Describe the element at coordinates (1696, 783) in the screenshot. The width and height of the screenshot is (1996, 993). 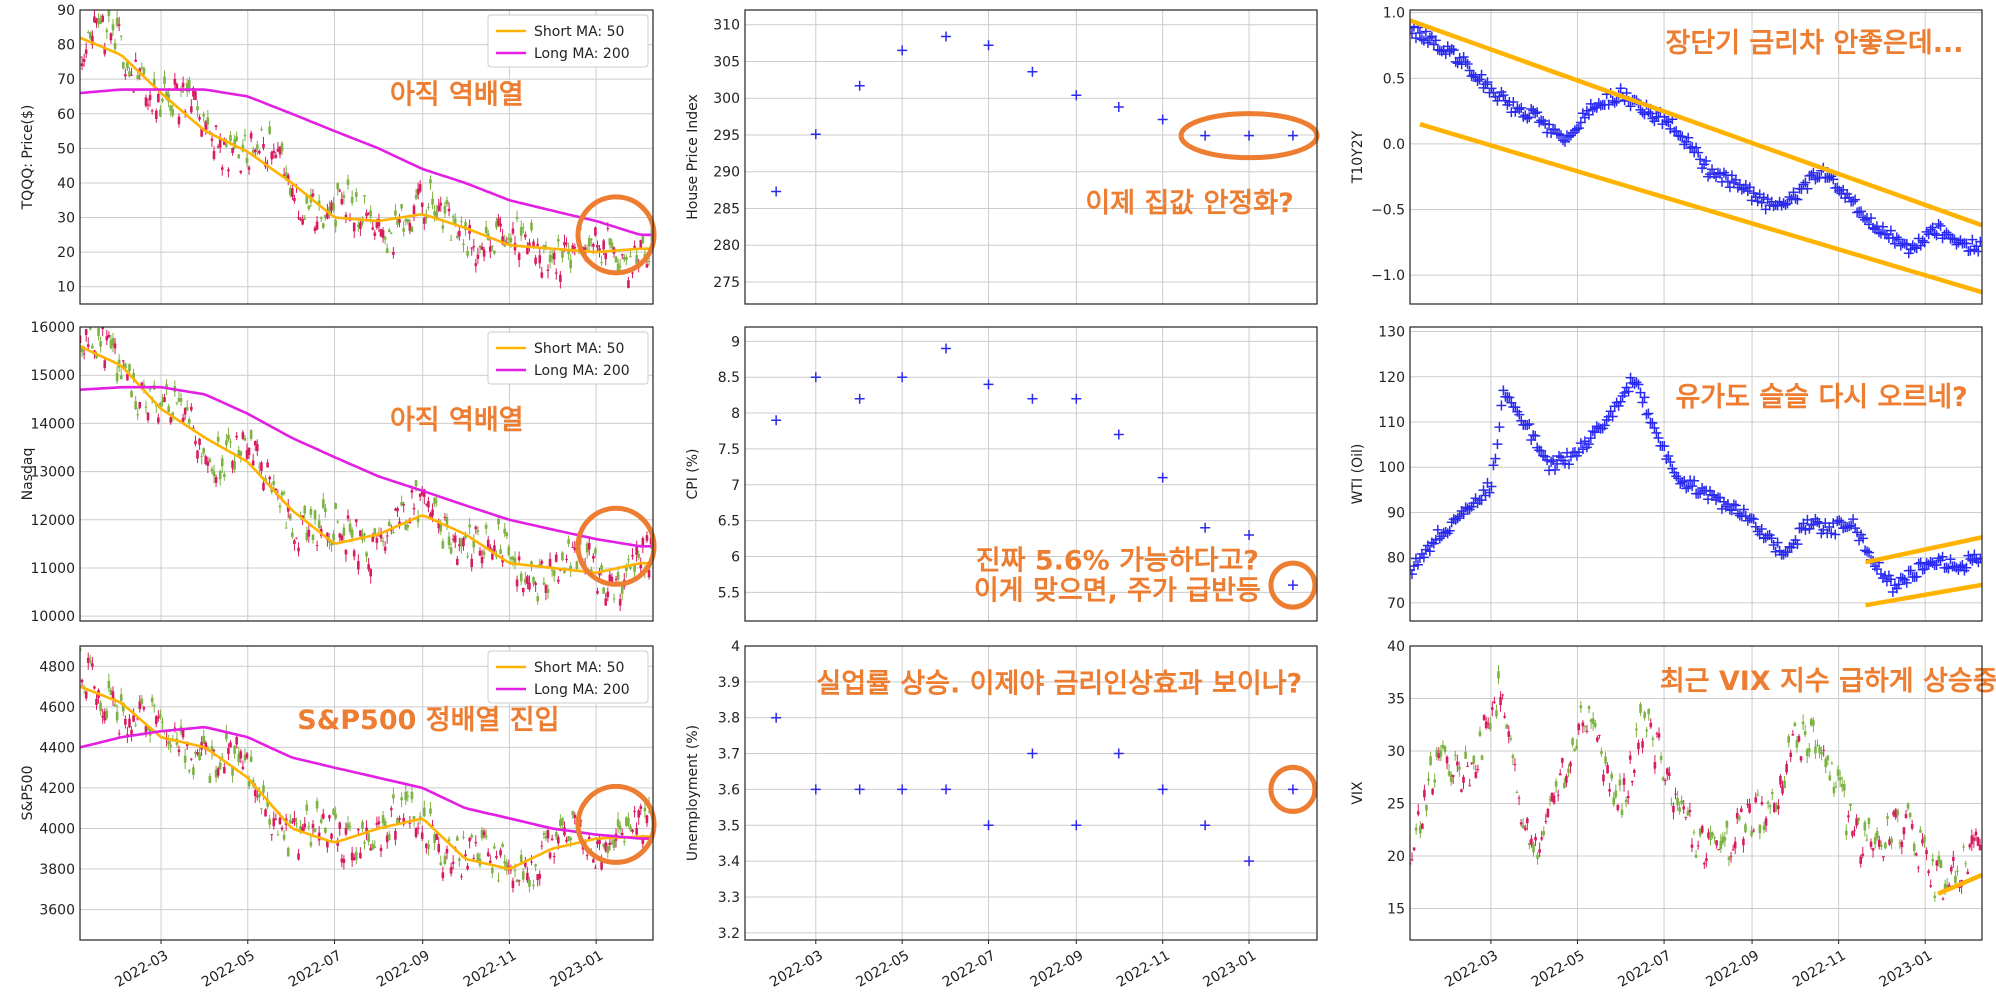
I see `candles` at that location.